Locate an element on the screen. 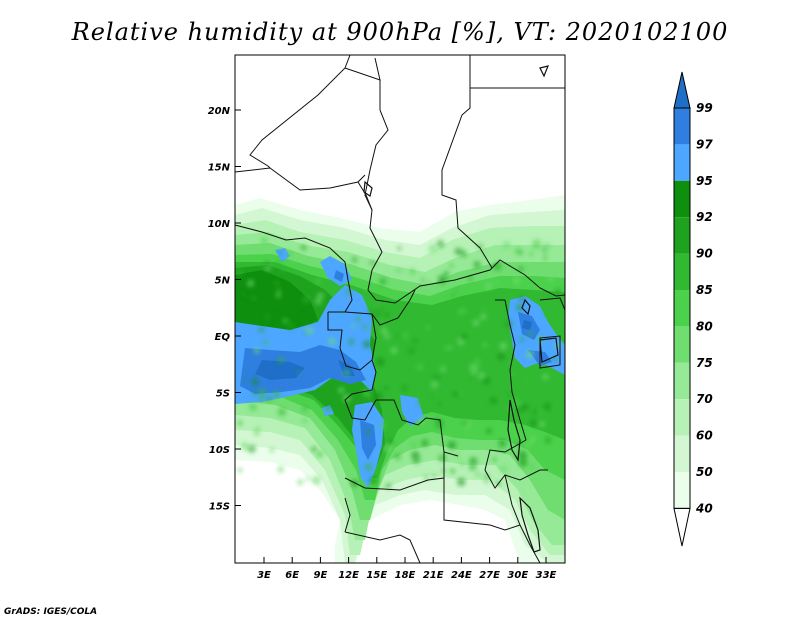 Image resolution: width=800 pixels, height=618 pixels. lat-tick-label: 15N is located at coordinates (219, 168).